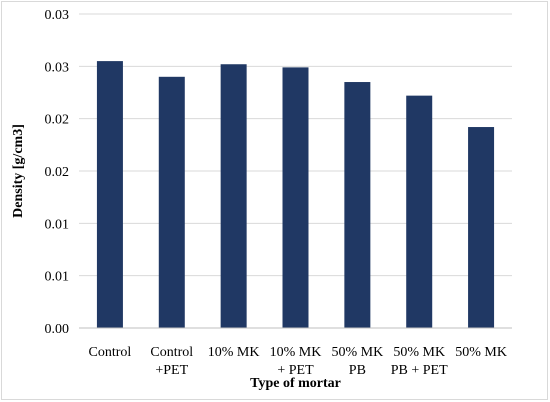  What do you see at coordinates (295, 370) in the screenshot?
I see `x-tick-label: + PET` at bounding box center [295, 370].